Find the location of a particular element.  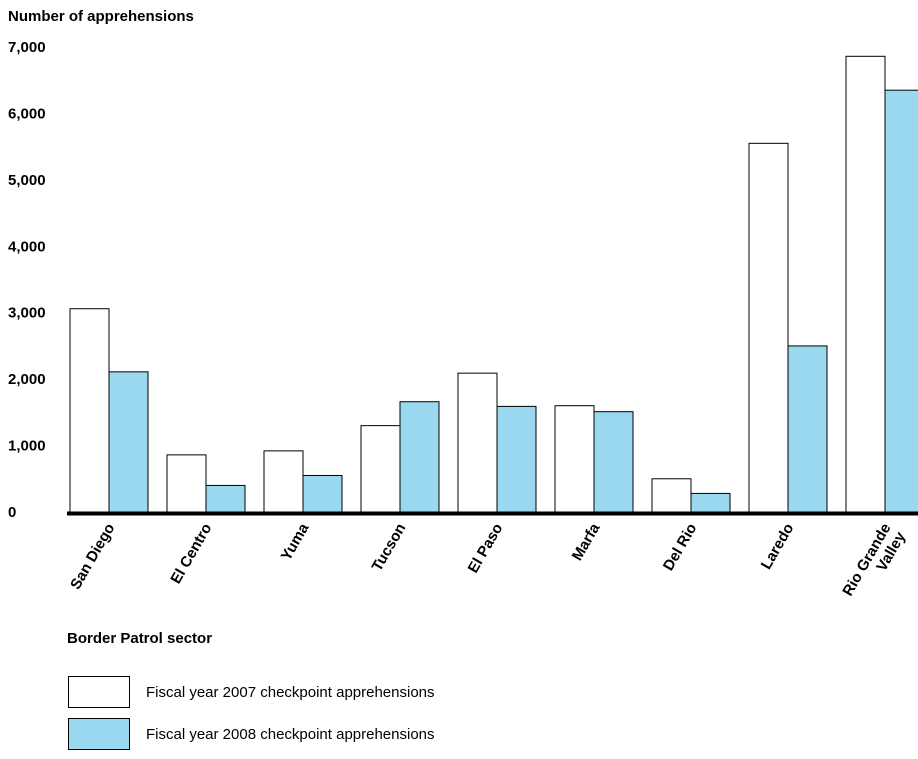

y-axis-title: Number of apprehensions is located at coordinates (101, 16).